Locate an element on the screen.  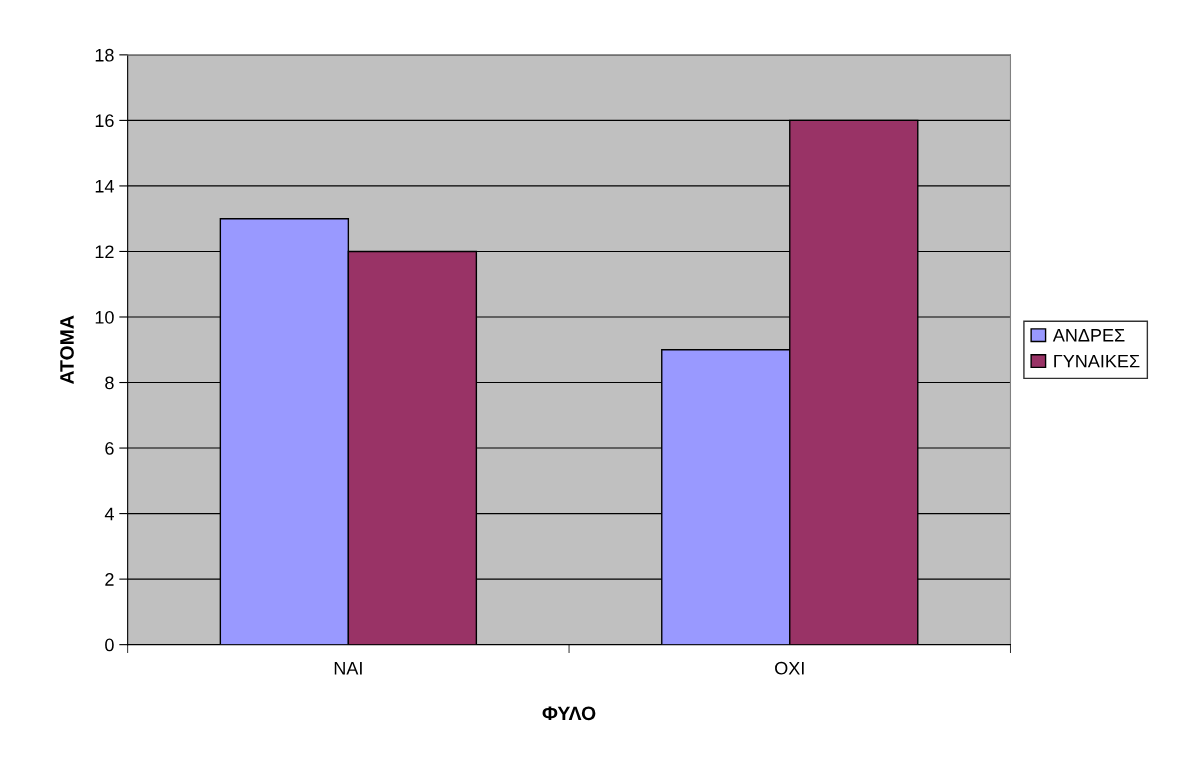
y-tick-label: 14 is located at coordinates (104, 186).